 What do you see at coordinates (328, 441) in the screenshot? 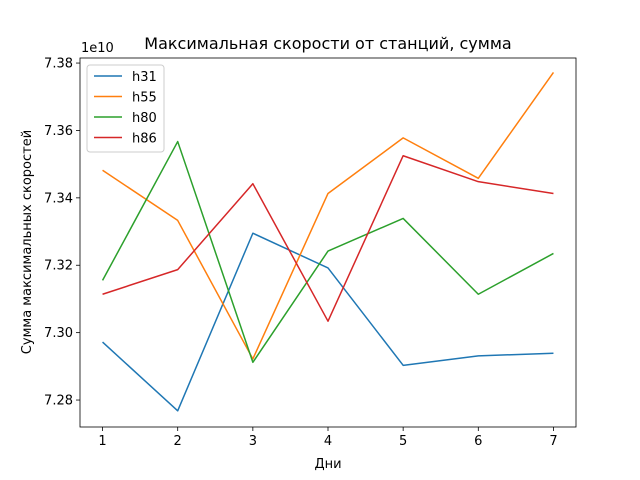
I see `x-tick-label: 4` at bounding box center [328, 441].